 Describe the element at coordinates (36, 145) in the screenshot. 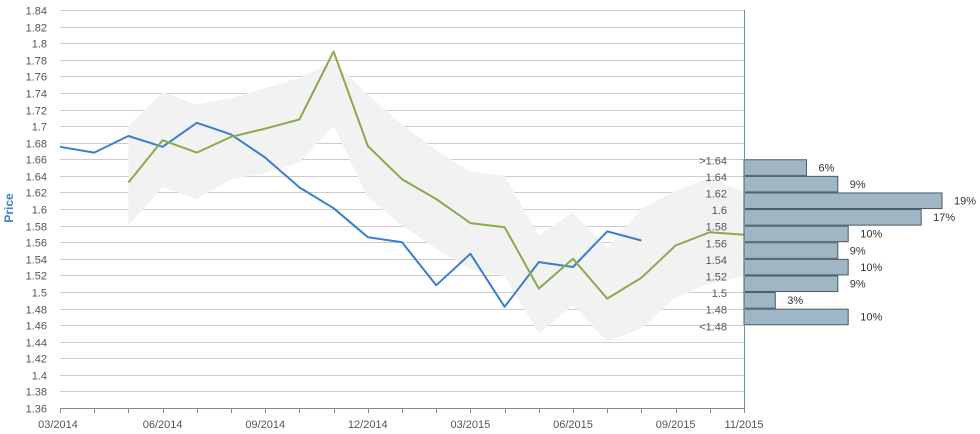

I see `y-tick-label: 1.68` at that location.